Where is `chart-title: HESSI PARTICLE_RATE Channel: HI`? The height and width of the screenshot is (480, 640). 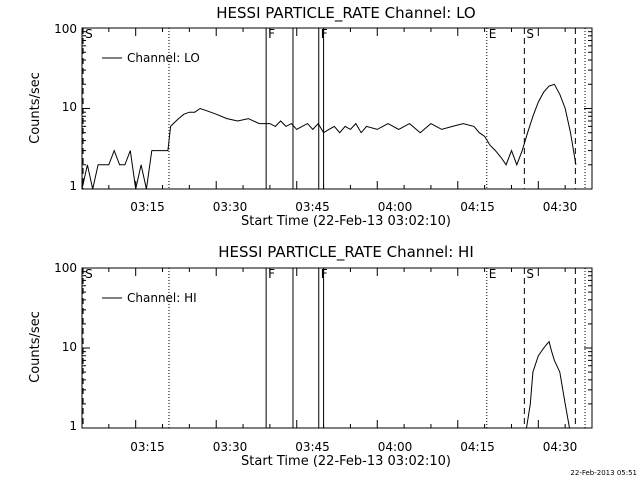 chart-title: HESSI PARTICLE_RATE Channel: HI is located at coordinates (346, 252).